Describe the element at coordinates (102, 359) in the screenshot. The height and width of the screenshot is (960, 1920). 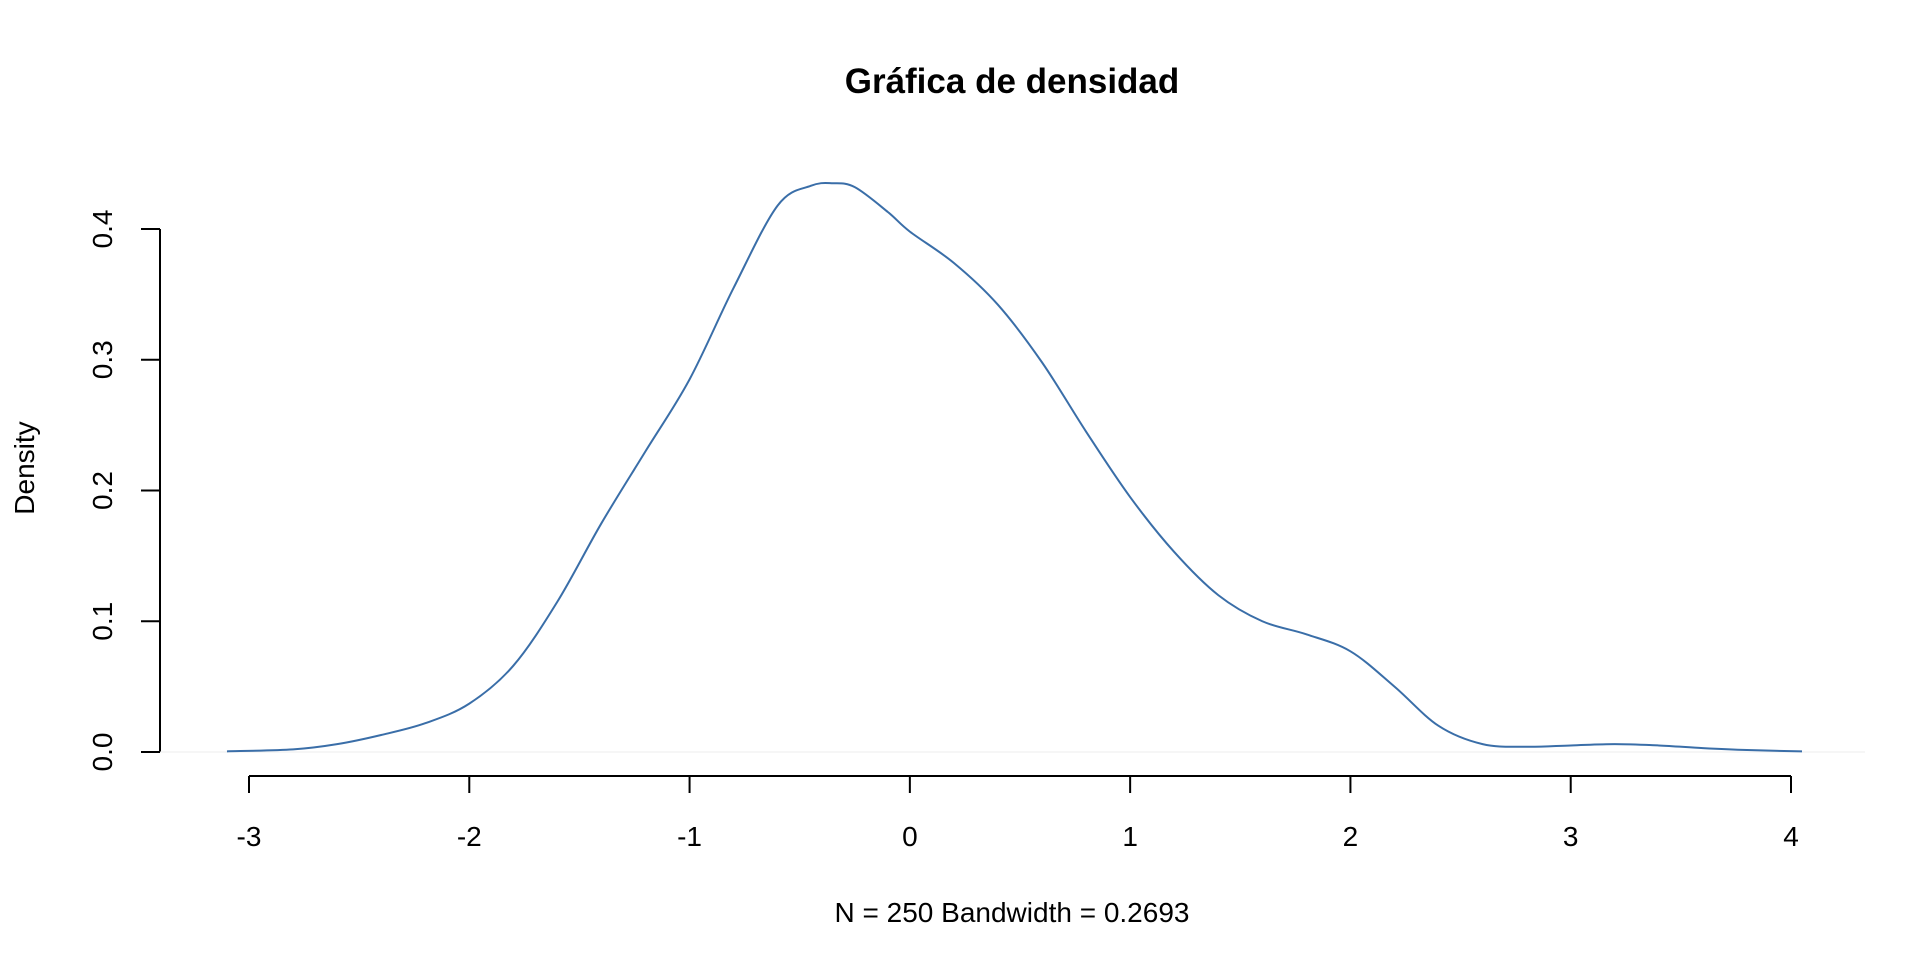
I see `y-tick-label: 0.3` at that location.